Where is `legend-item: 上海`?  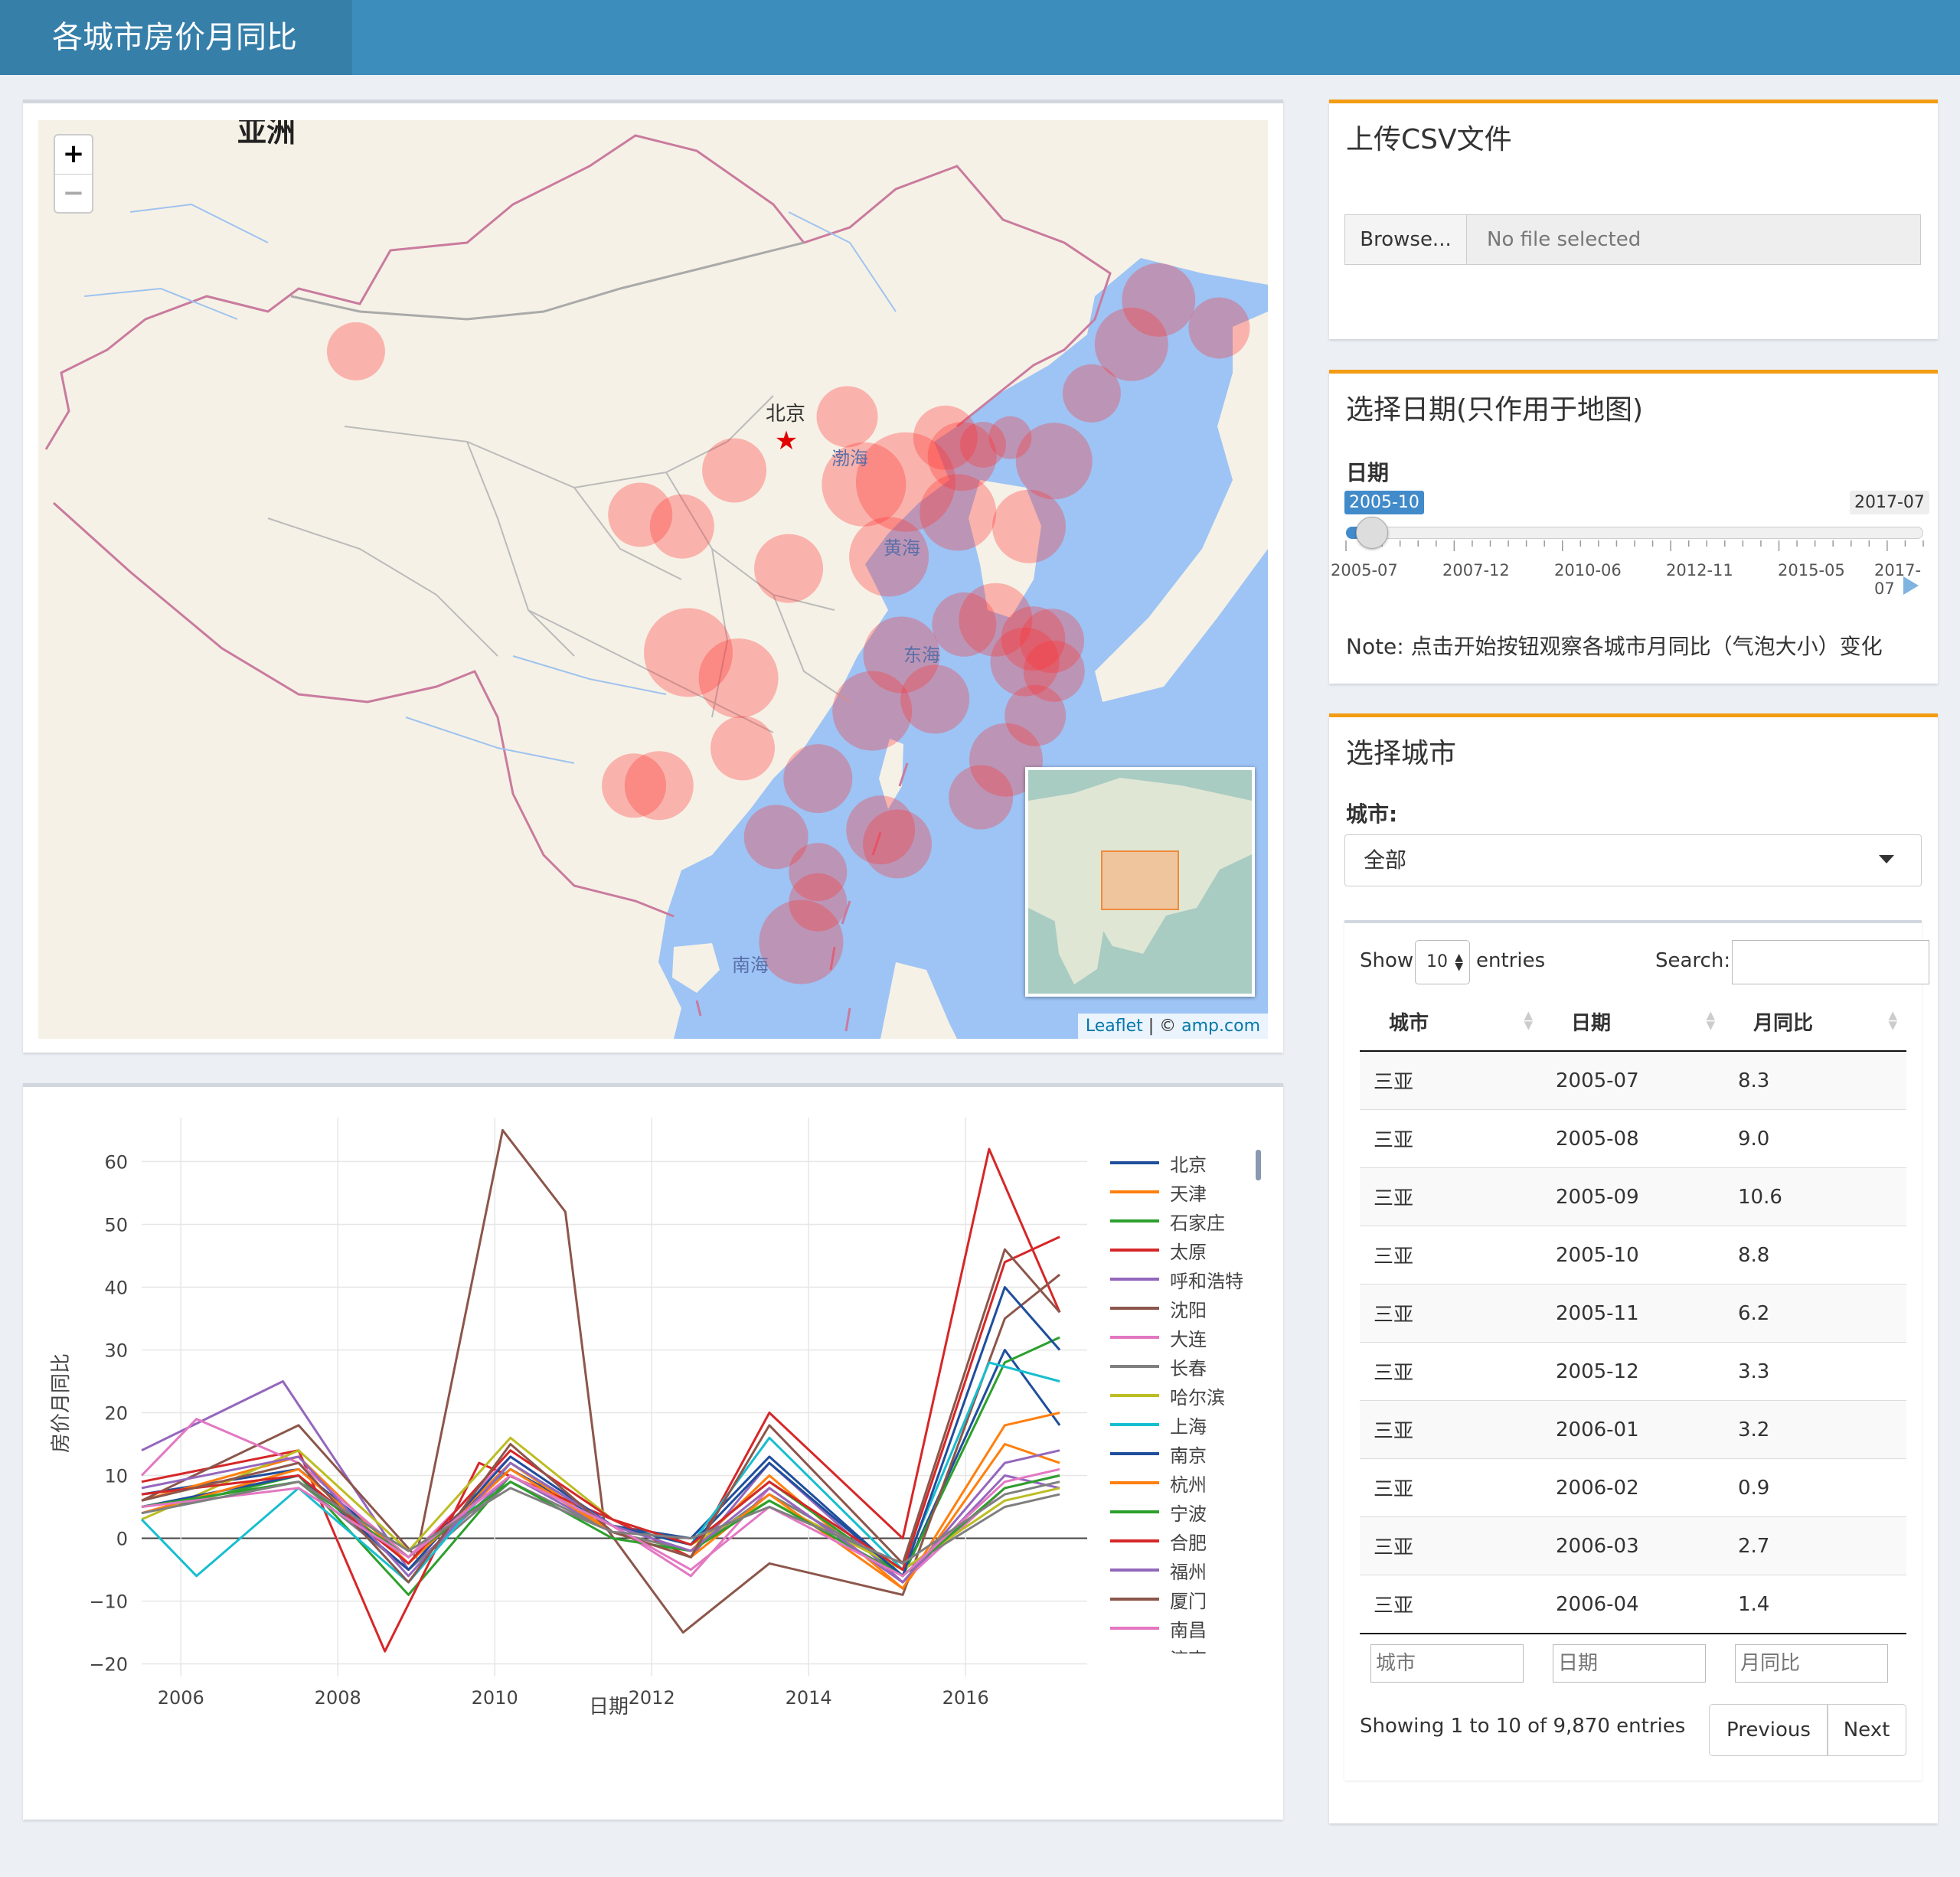 legend-item: 上海 is located at coordinates (1194, 1424).